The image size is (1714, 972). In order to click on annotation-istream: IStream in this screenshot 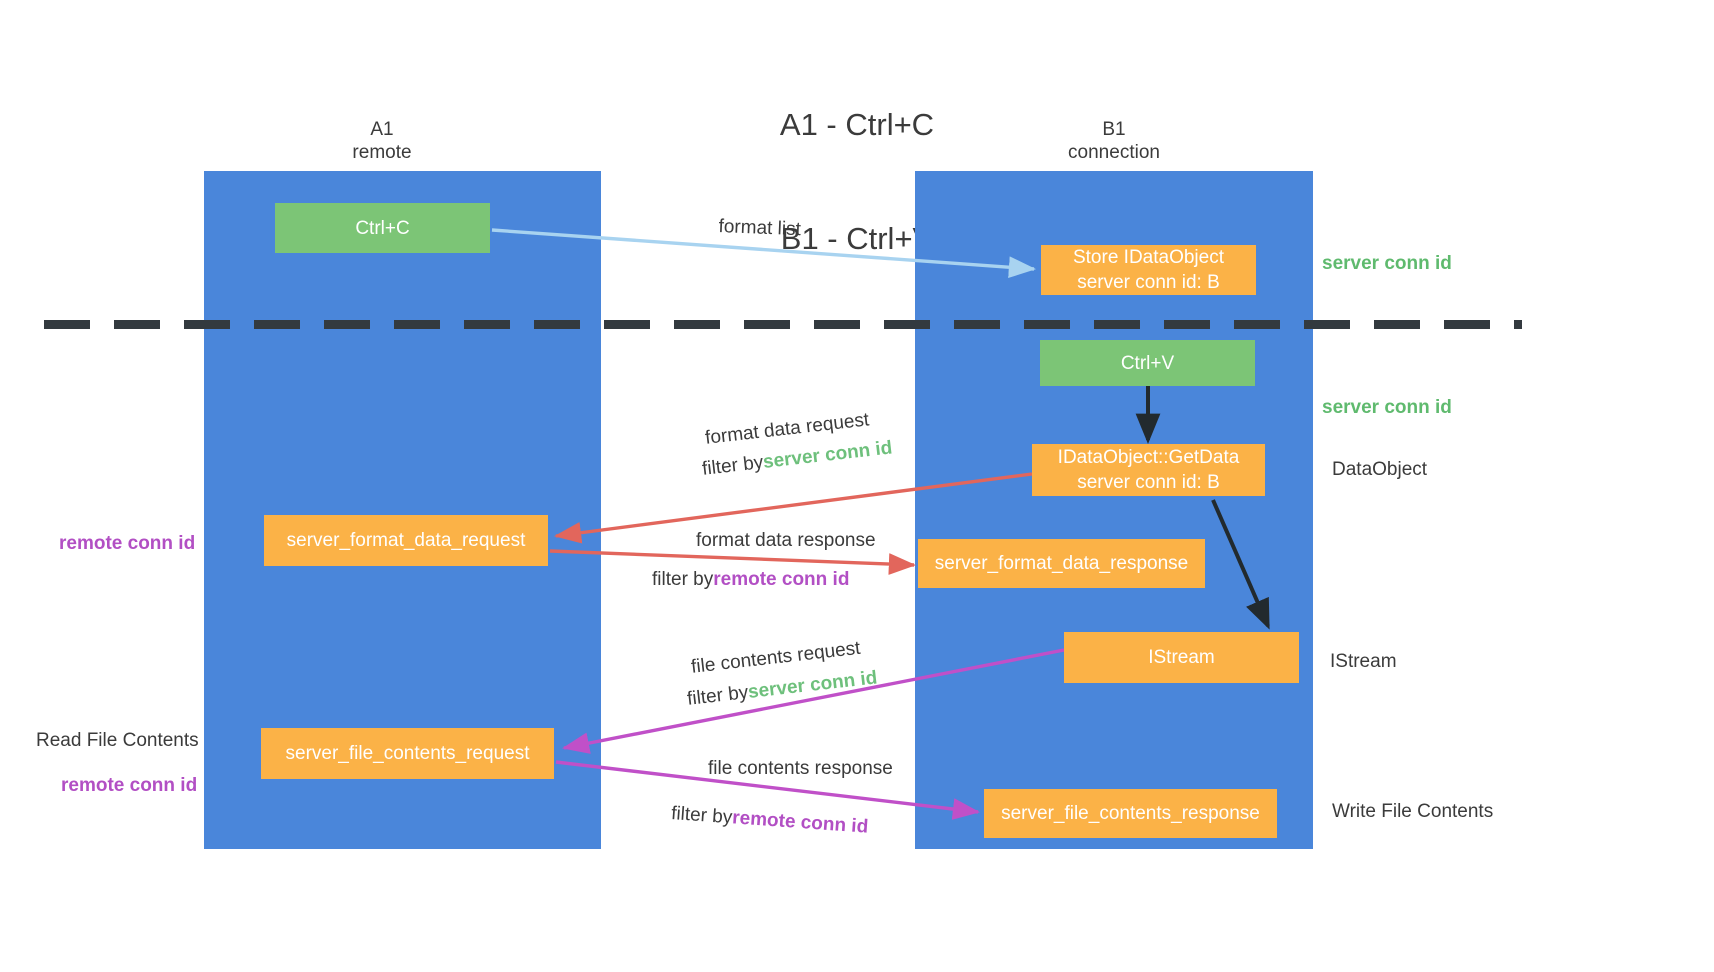, I will do `click(1363, 661)`.